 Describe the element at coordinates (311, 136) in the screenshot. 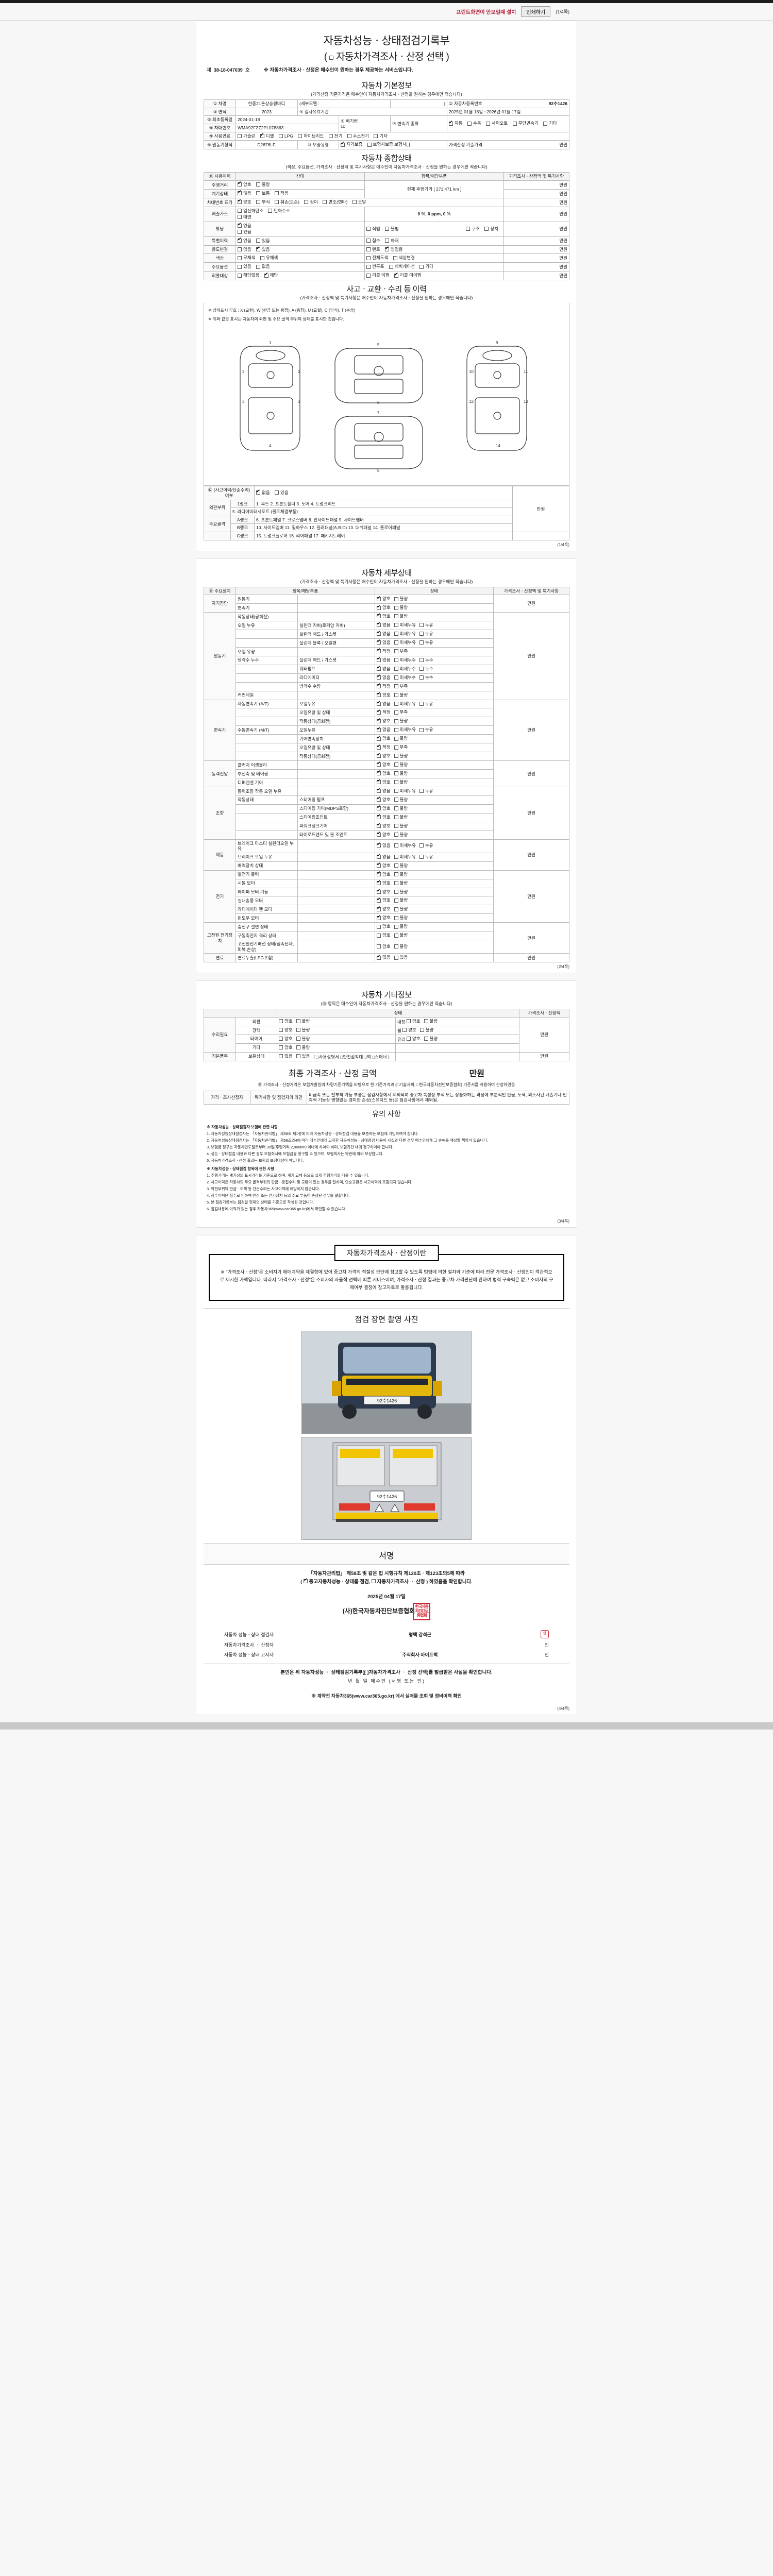

I see `fuel-opt-3: 하이브리드` at that location.